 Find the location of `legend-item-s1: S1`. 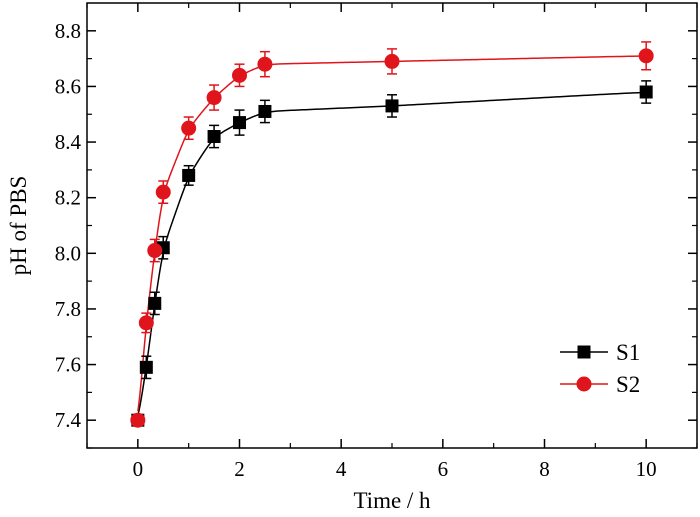

legend-item-s1: S1 is located at coordinates (600, 352).